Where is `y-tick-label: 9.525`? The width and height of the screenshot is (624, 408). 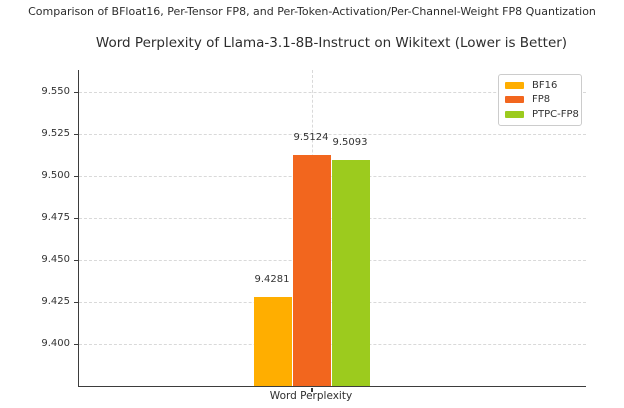
y-tick-label: 9.525 is located at coordinates (55, 134).